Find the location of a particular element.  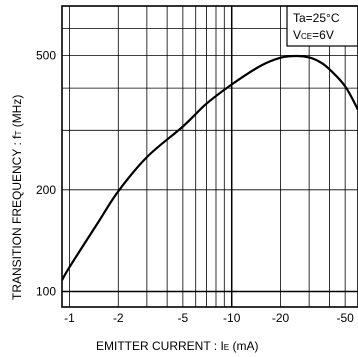

y-axis-label-sub: T is located at coordinates (18, 133).